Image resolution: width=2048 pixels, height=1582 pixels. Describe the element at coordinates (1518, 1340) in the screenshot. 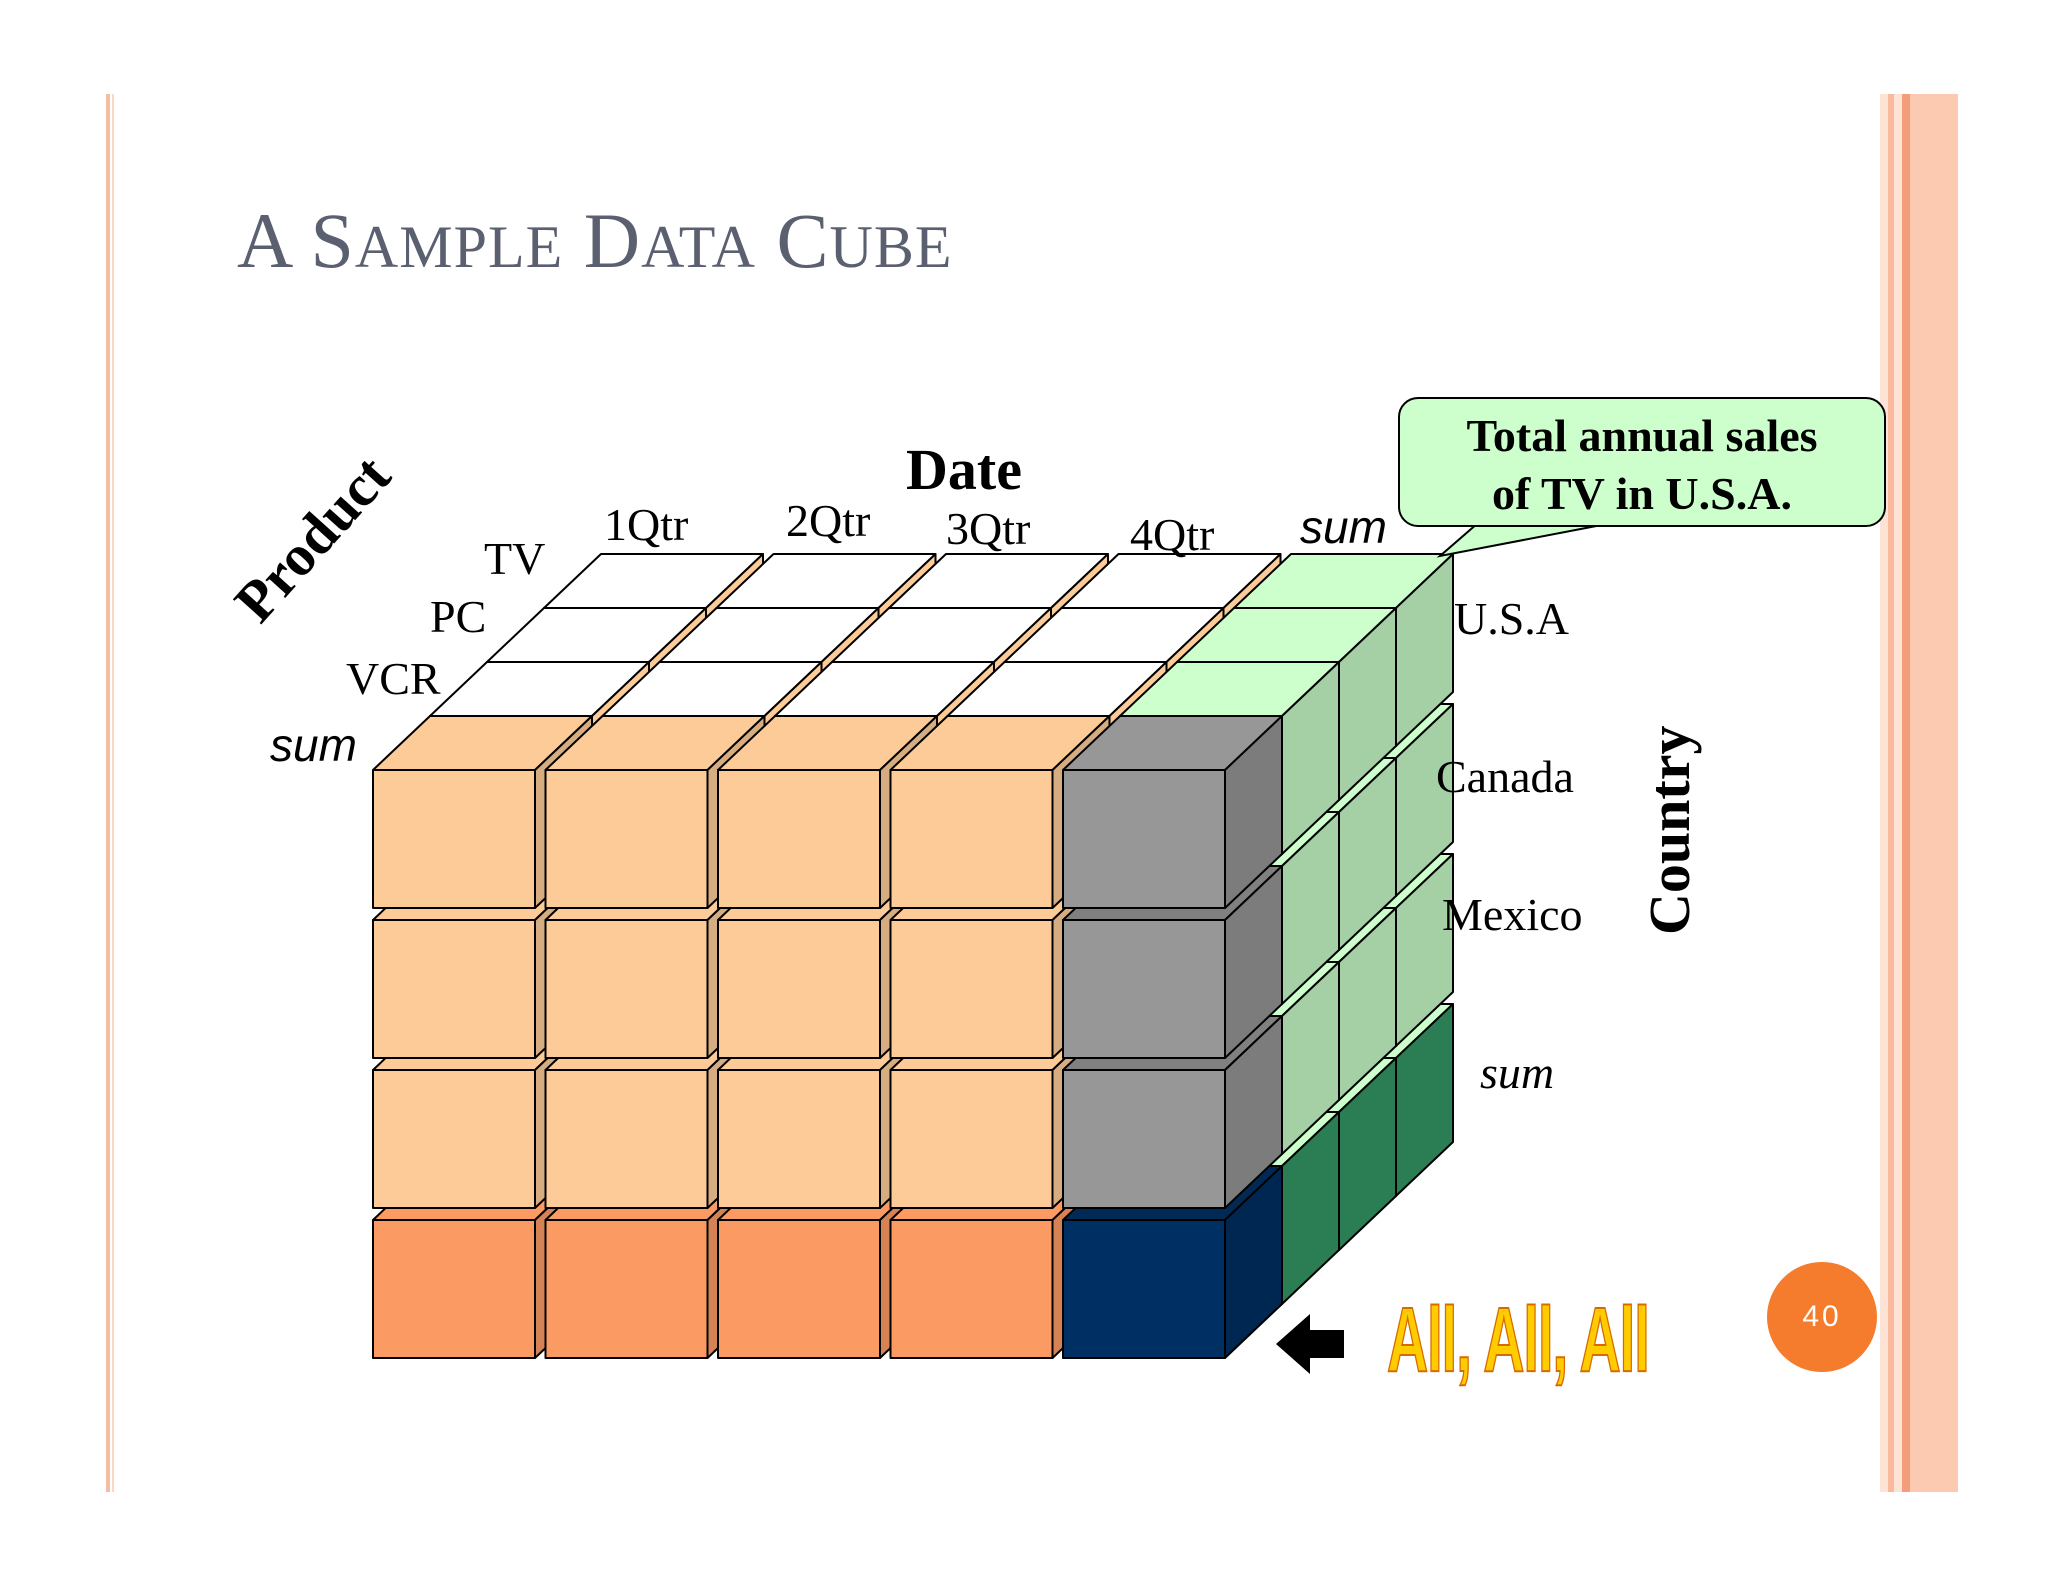

I see `all-all-all-label: All, All, All` at that location.